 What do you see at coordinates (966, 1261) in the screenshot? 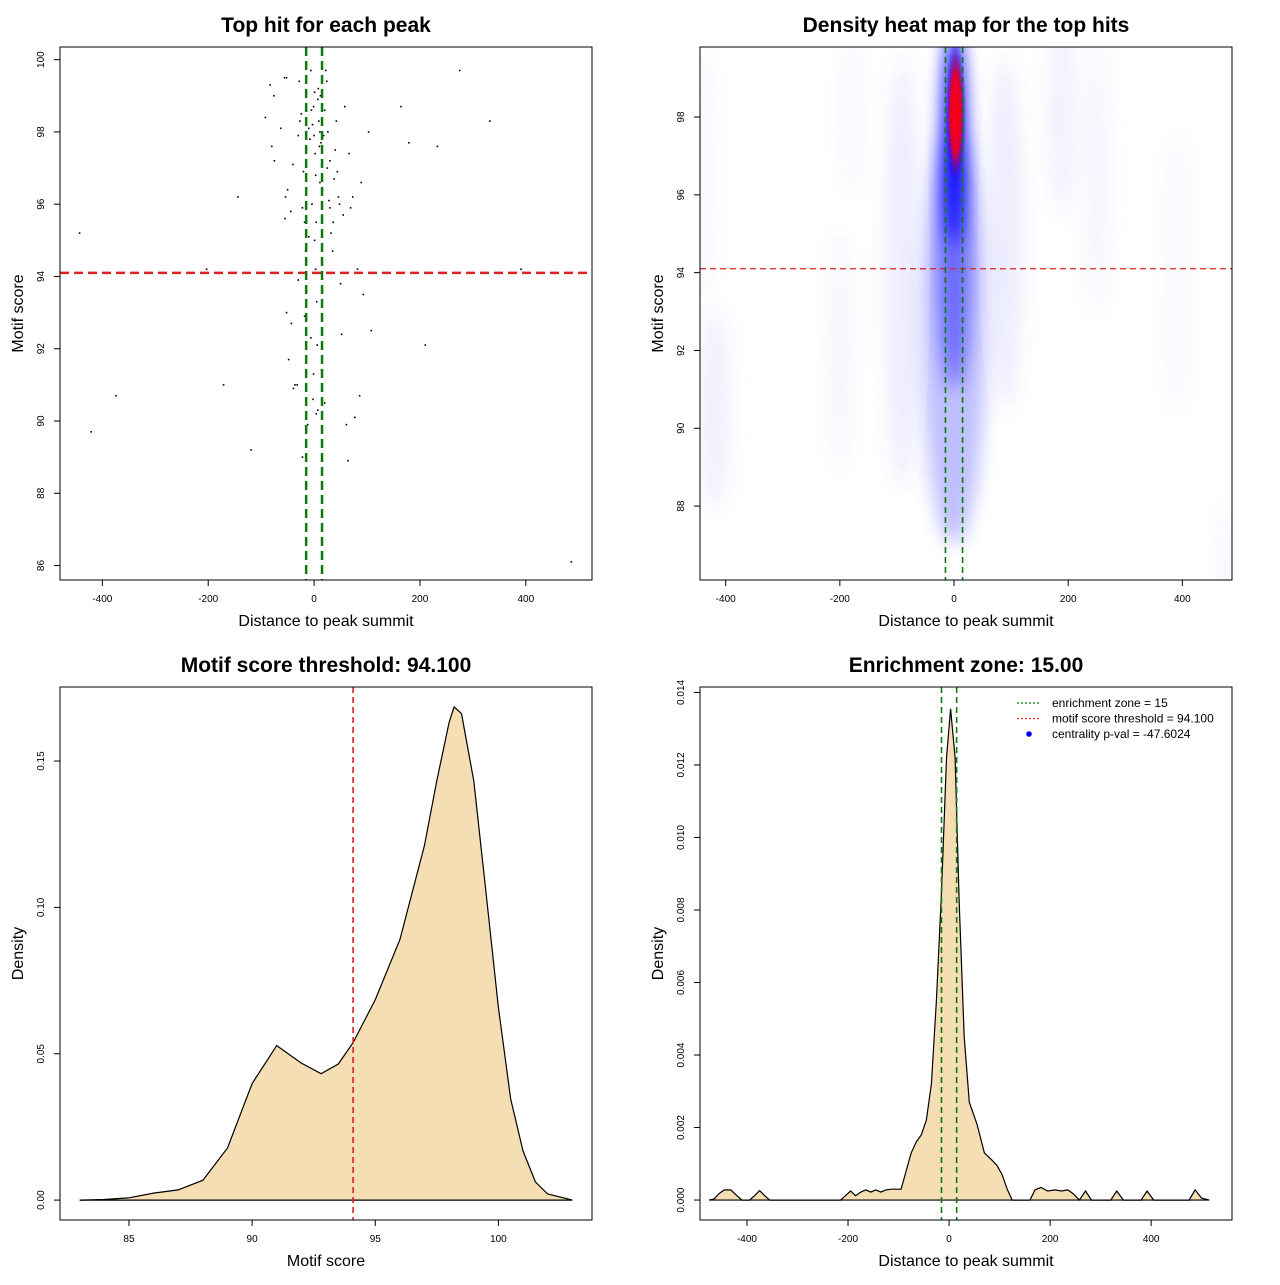
I see `x-axis-label: Distance to peak summit` at bounding box center [966, 1261].